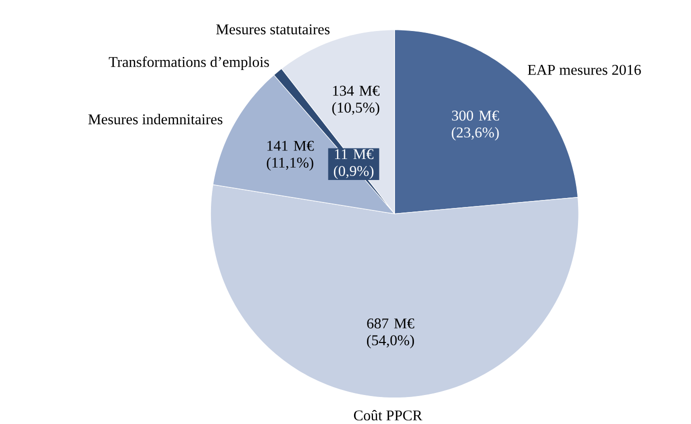  I want to click on data-label: 11 M€ (0,9%), so click(354, 164).